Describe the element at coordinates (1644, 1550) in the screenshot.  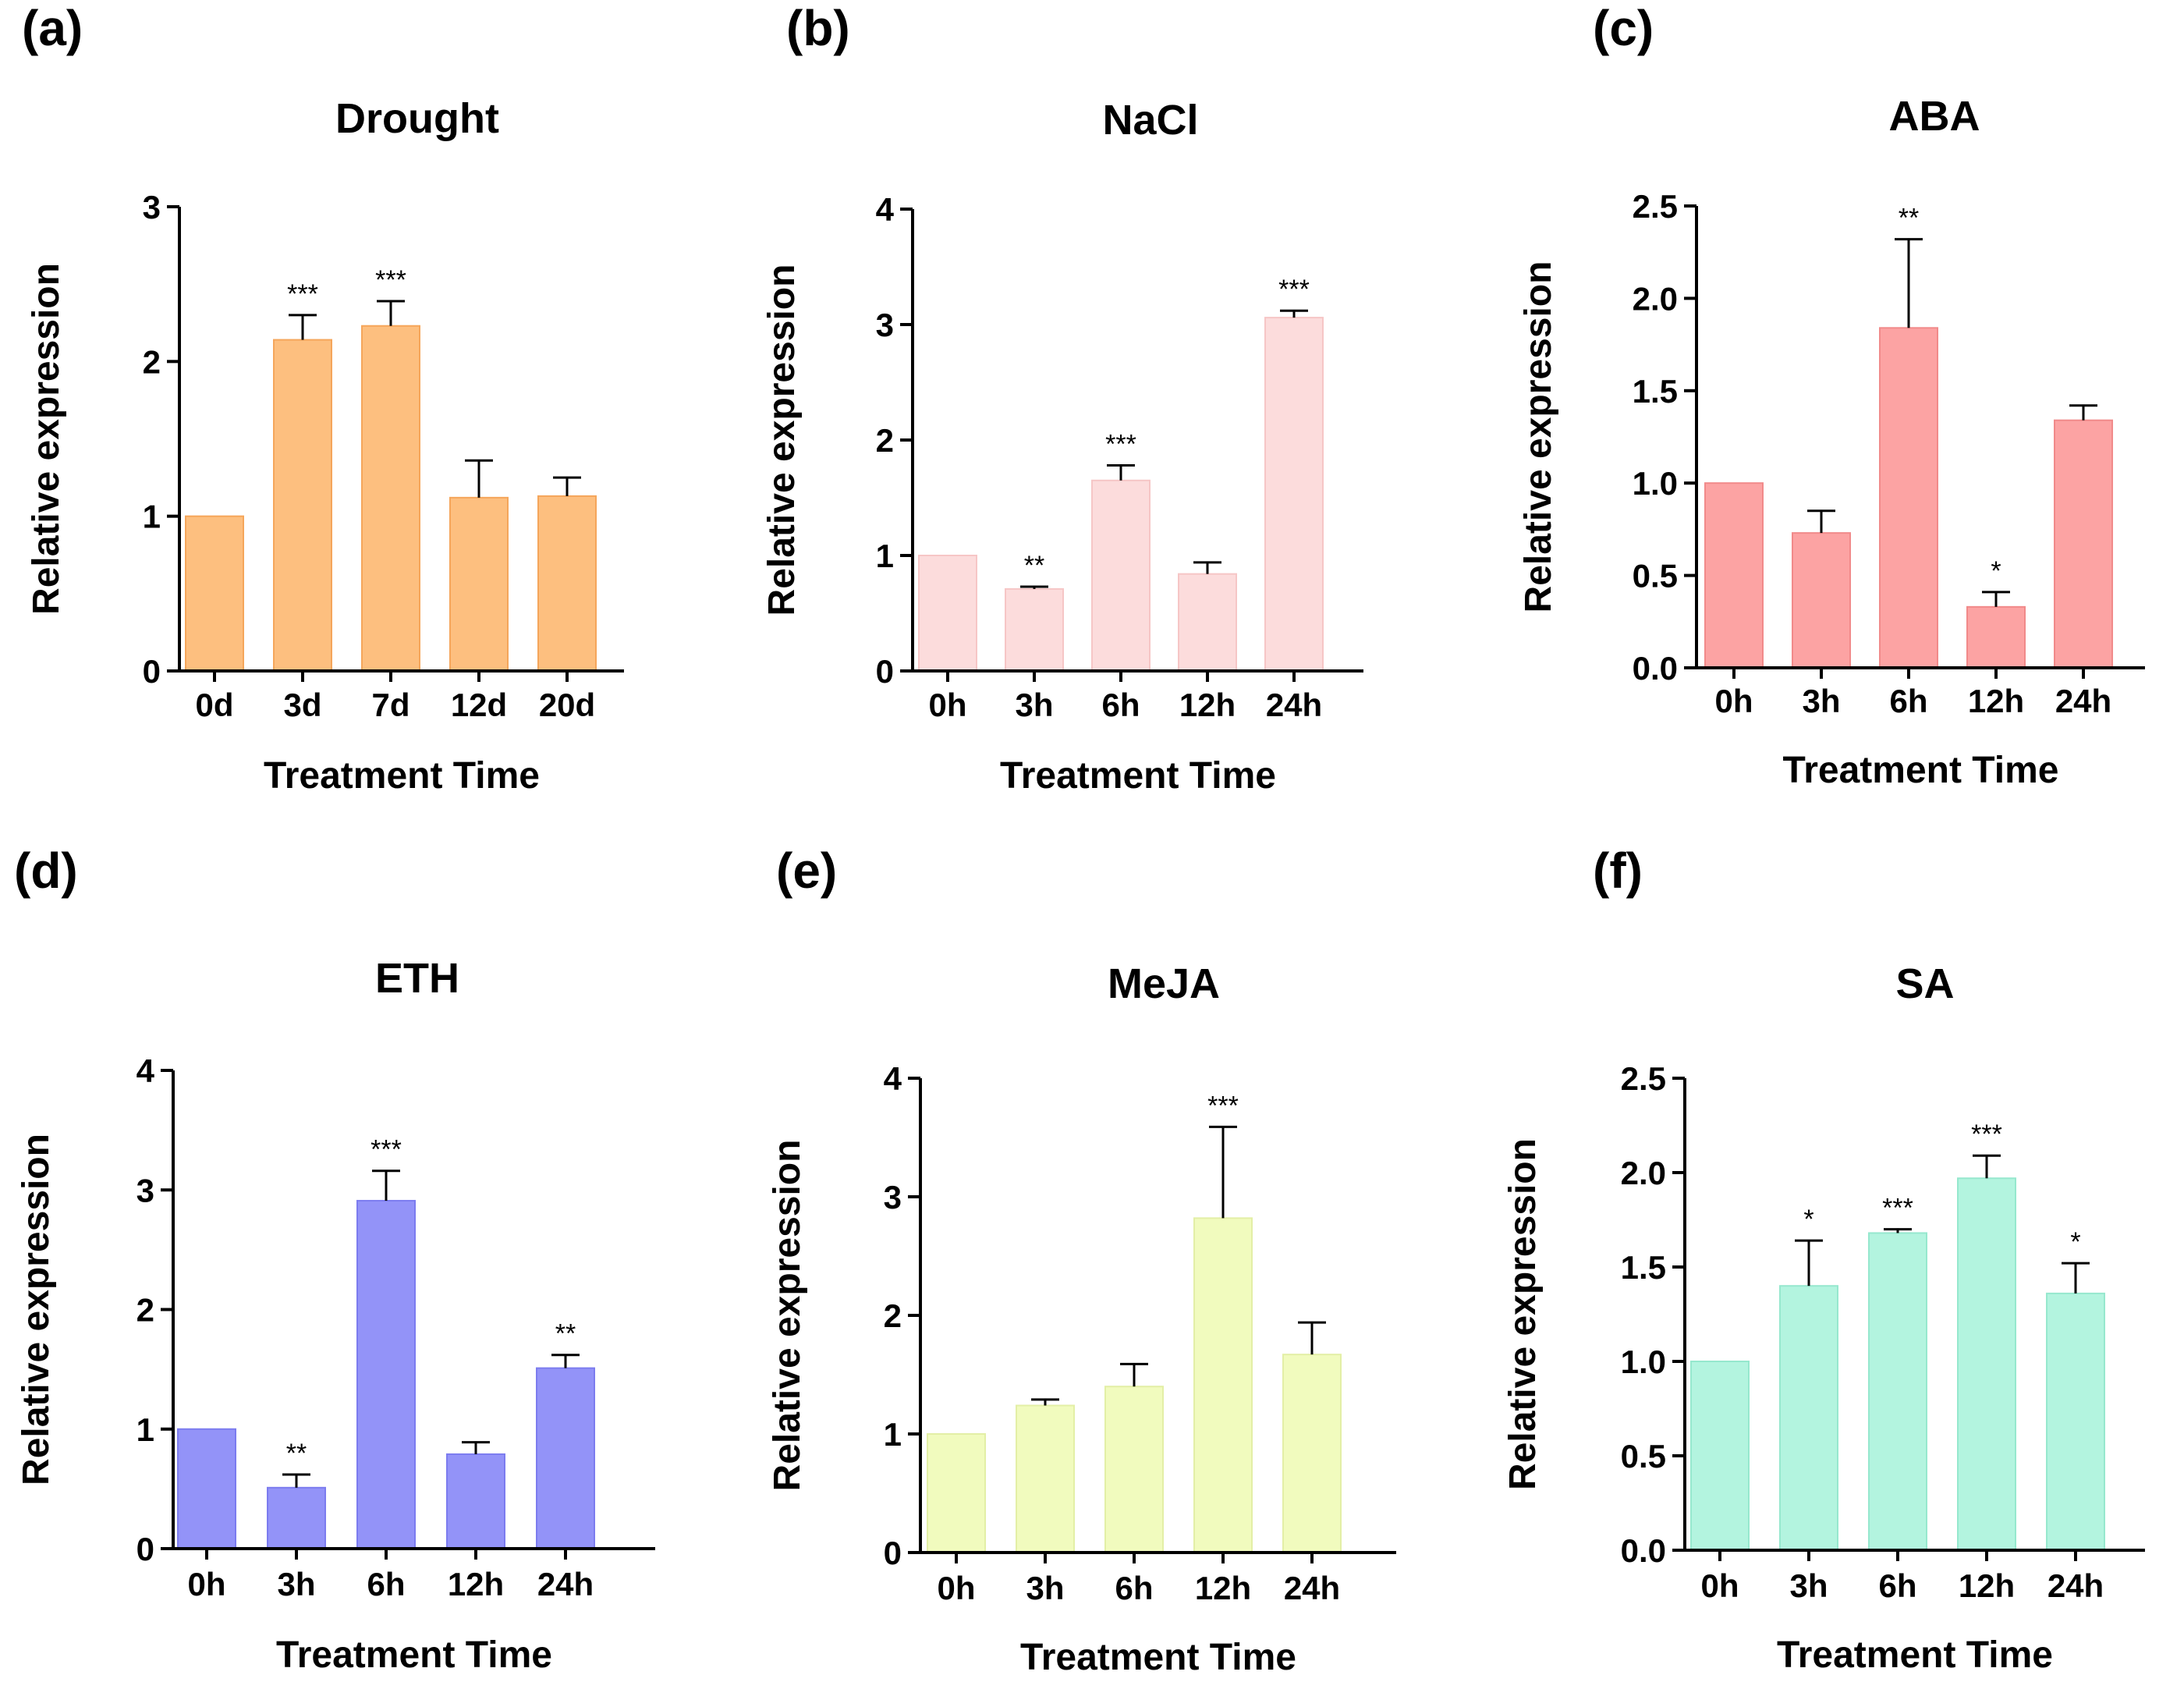
I see `y-tick-label: 0.0` at that location.